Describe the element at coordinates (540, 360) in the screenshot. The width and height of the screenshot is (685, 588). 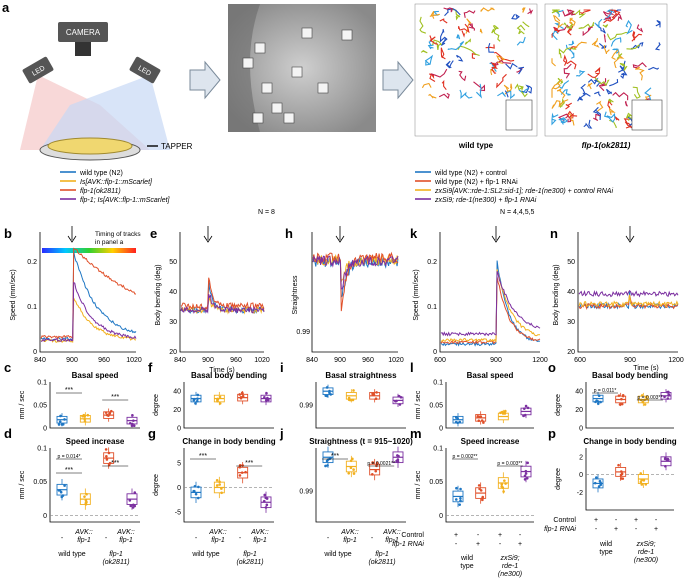
I see `xtick-k-2: 1200` at that location.